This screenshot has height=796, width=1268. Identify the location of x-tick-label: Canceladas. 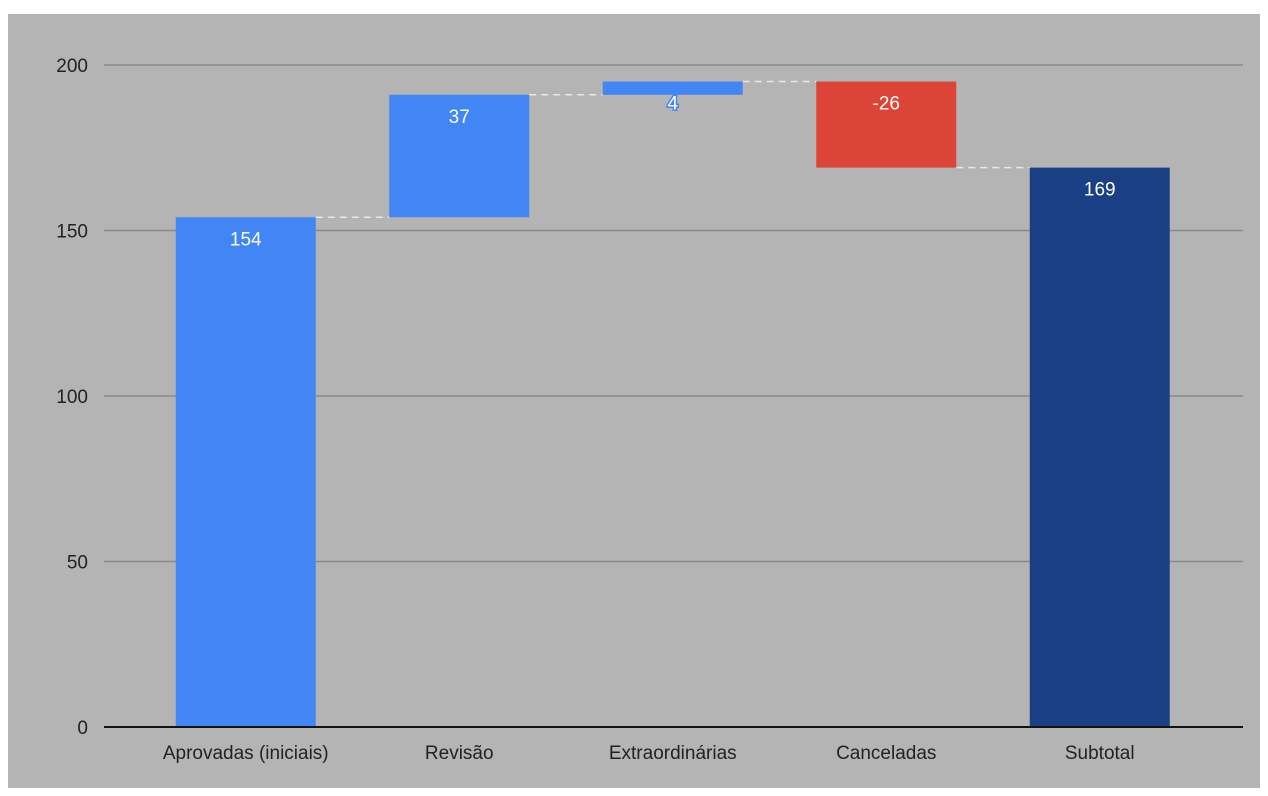
(886, 753).